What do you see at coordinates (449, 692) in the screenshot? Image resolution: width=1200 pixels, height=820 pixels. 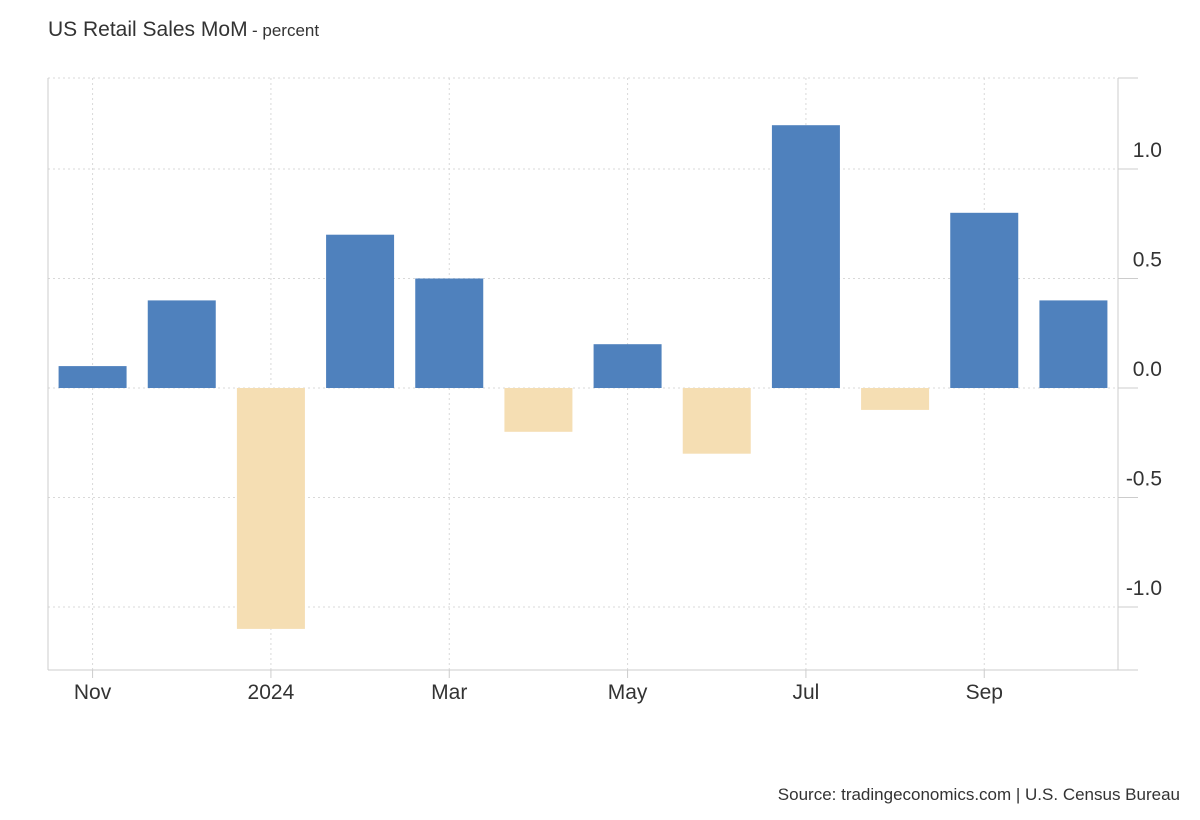 I see `x-tick-label: Mar` at bounding box center [449, 692].